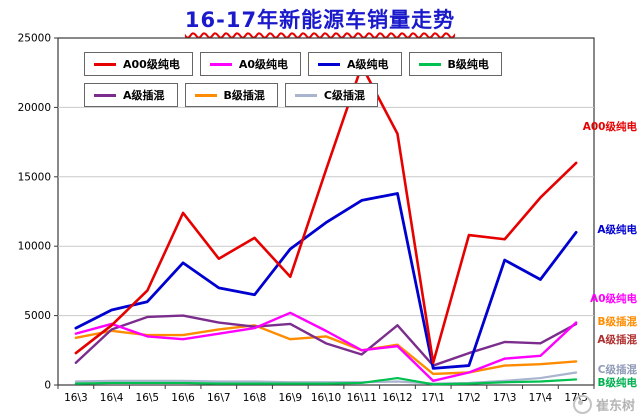 This screenshot has width=640, height=419. What do you see at coordinates (326, 350) in the screenshot?
I see `series-line-b-phev` at bounding box center [326, 350].